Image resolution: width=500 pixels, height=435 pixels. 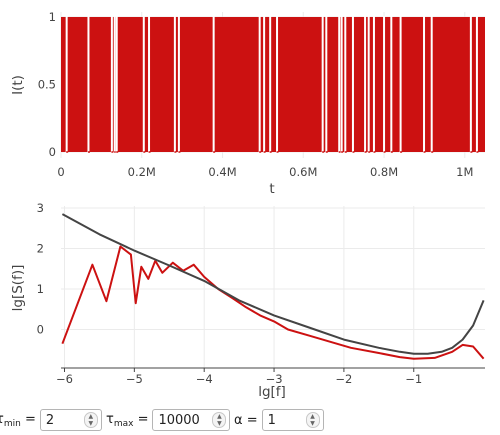 I want to click on tau-min-stepper: ▲ ▼, so click(x=90, y=420).